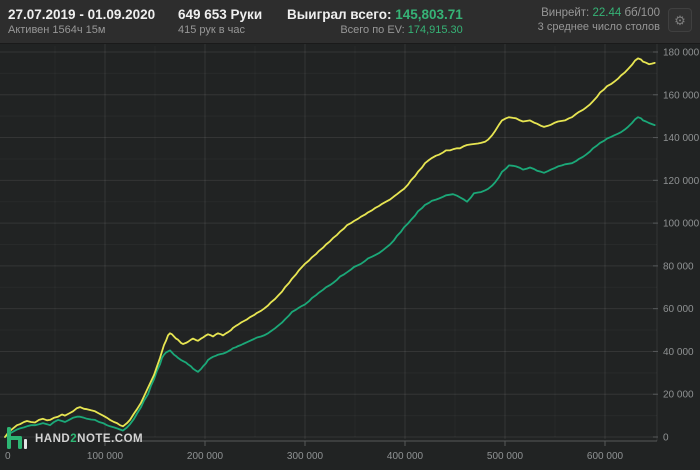 The image size is (700, 470). I want to click on x-tick-label: 0, so click(8, 456).